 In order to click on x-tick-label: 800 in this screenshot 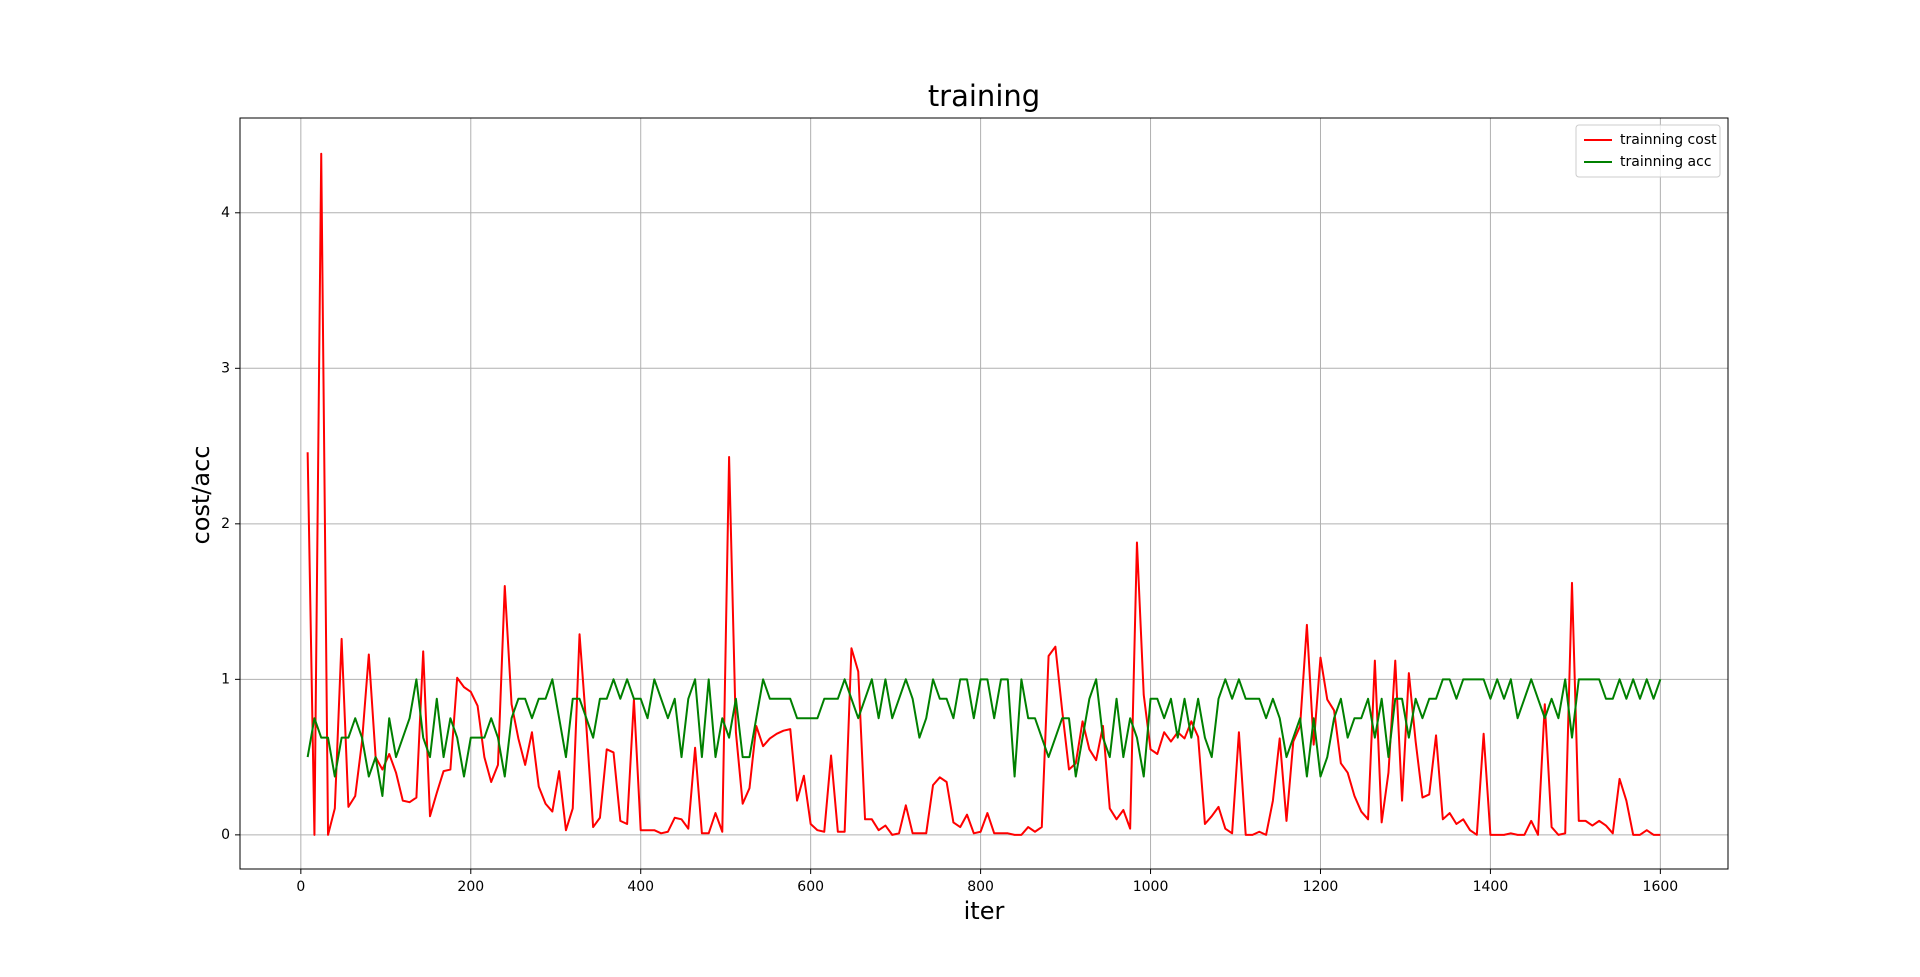, I will do `click(980, 887)`.